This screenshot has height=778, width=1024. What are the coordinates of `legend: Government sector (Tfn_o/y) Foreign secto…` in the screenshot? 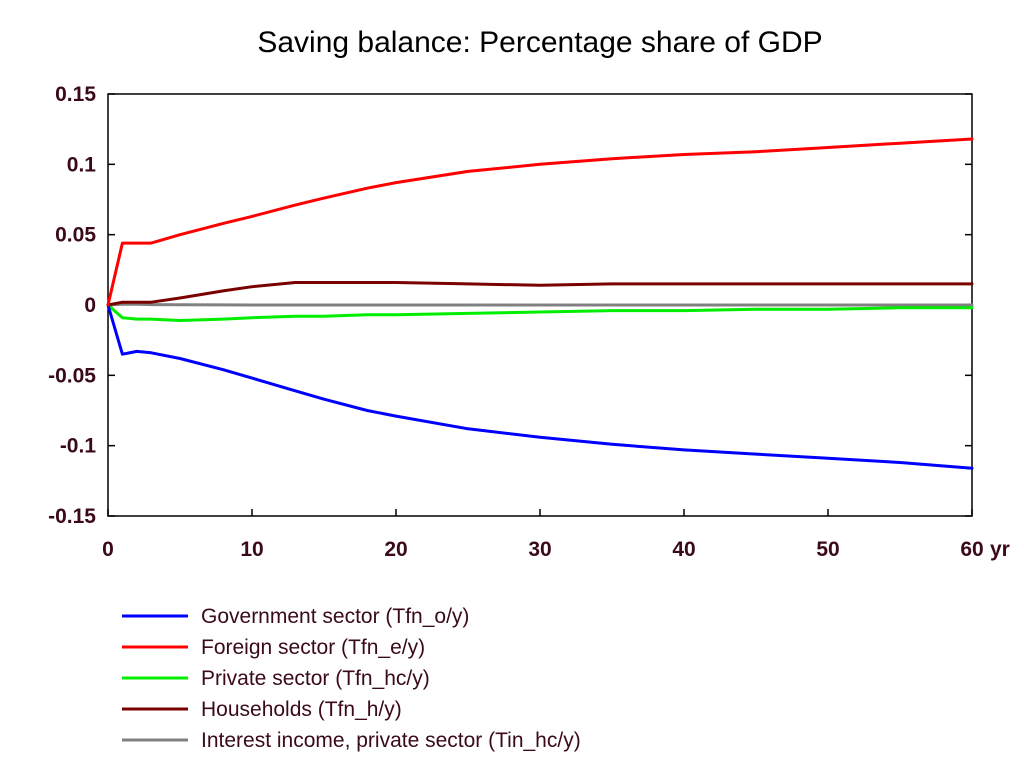 It's located at (351, 678).